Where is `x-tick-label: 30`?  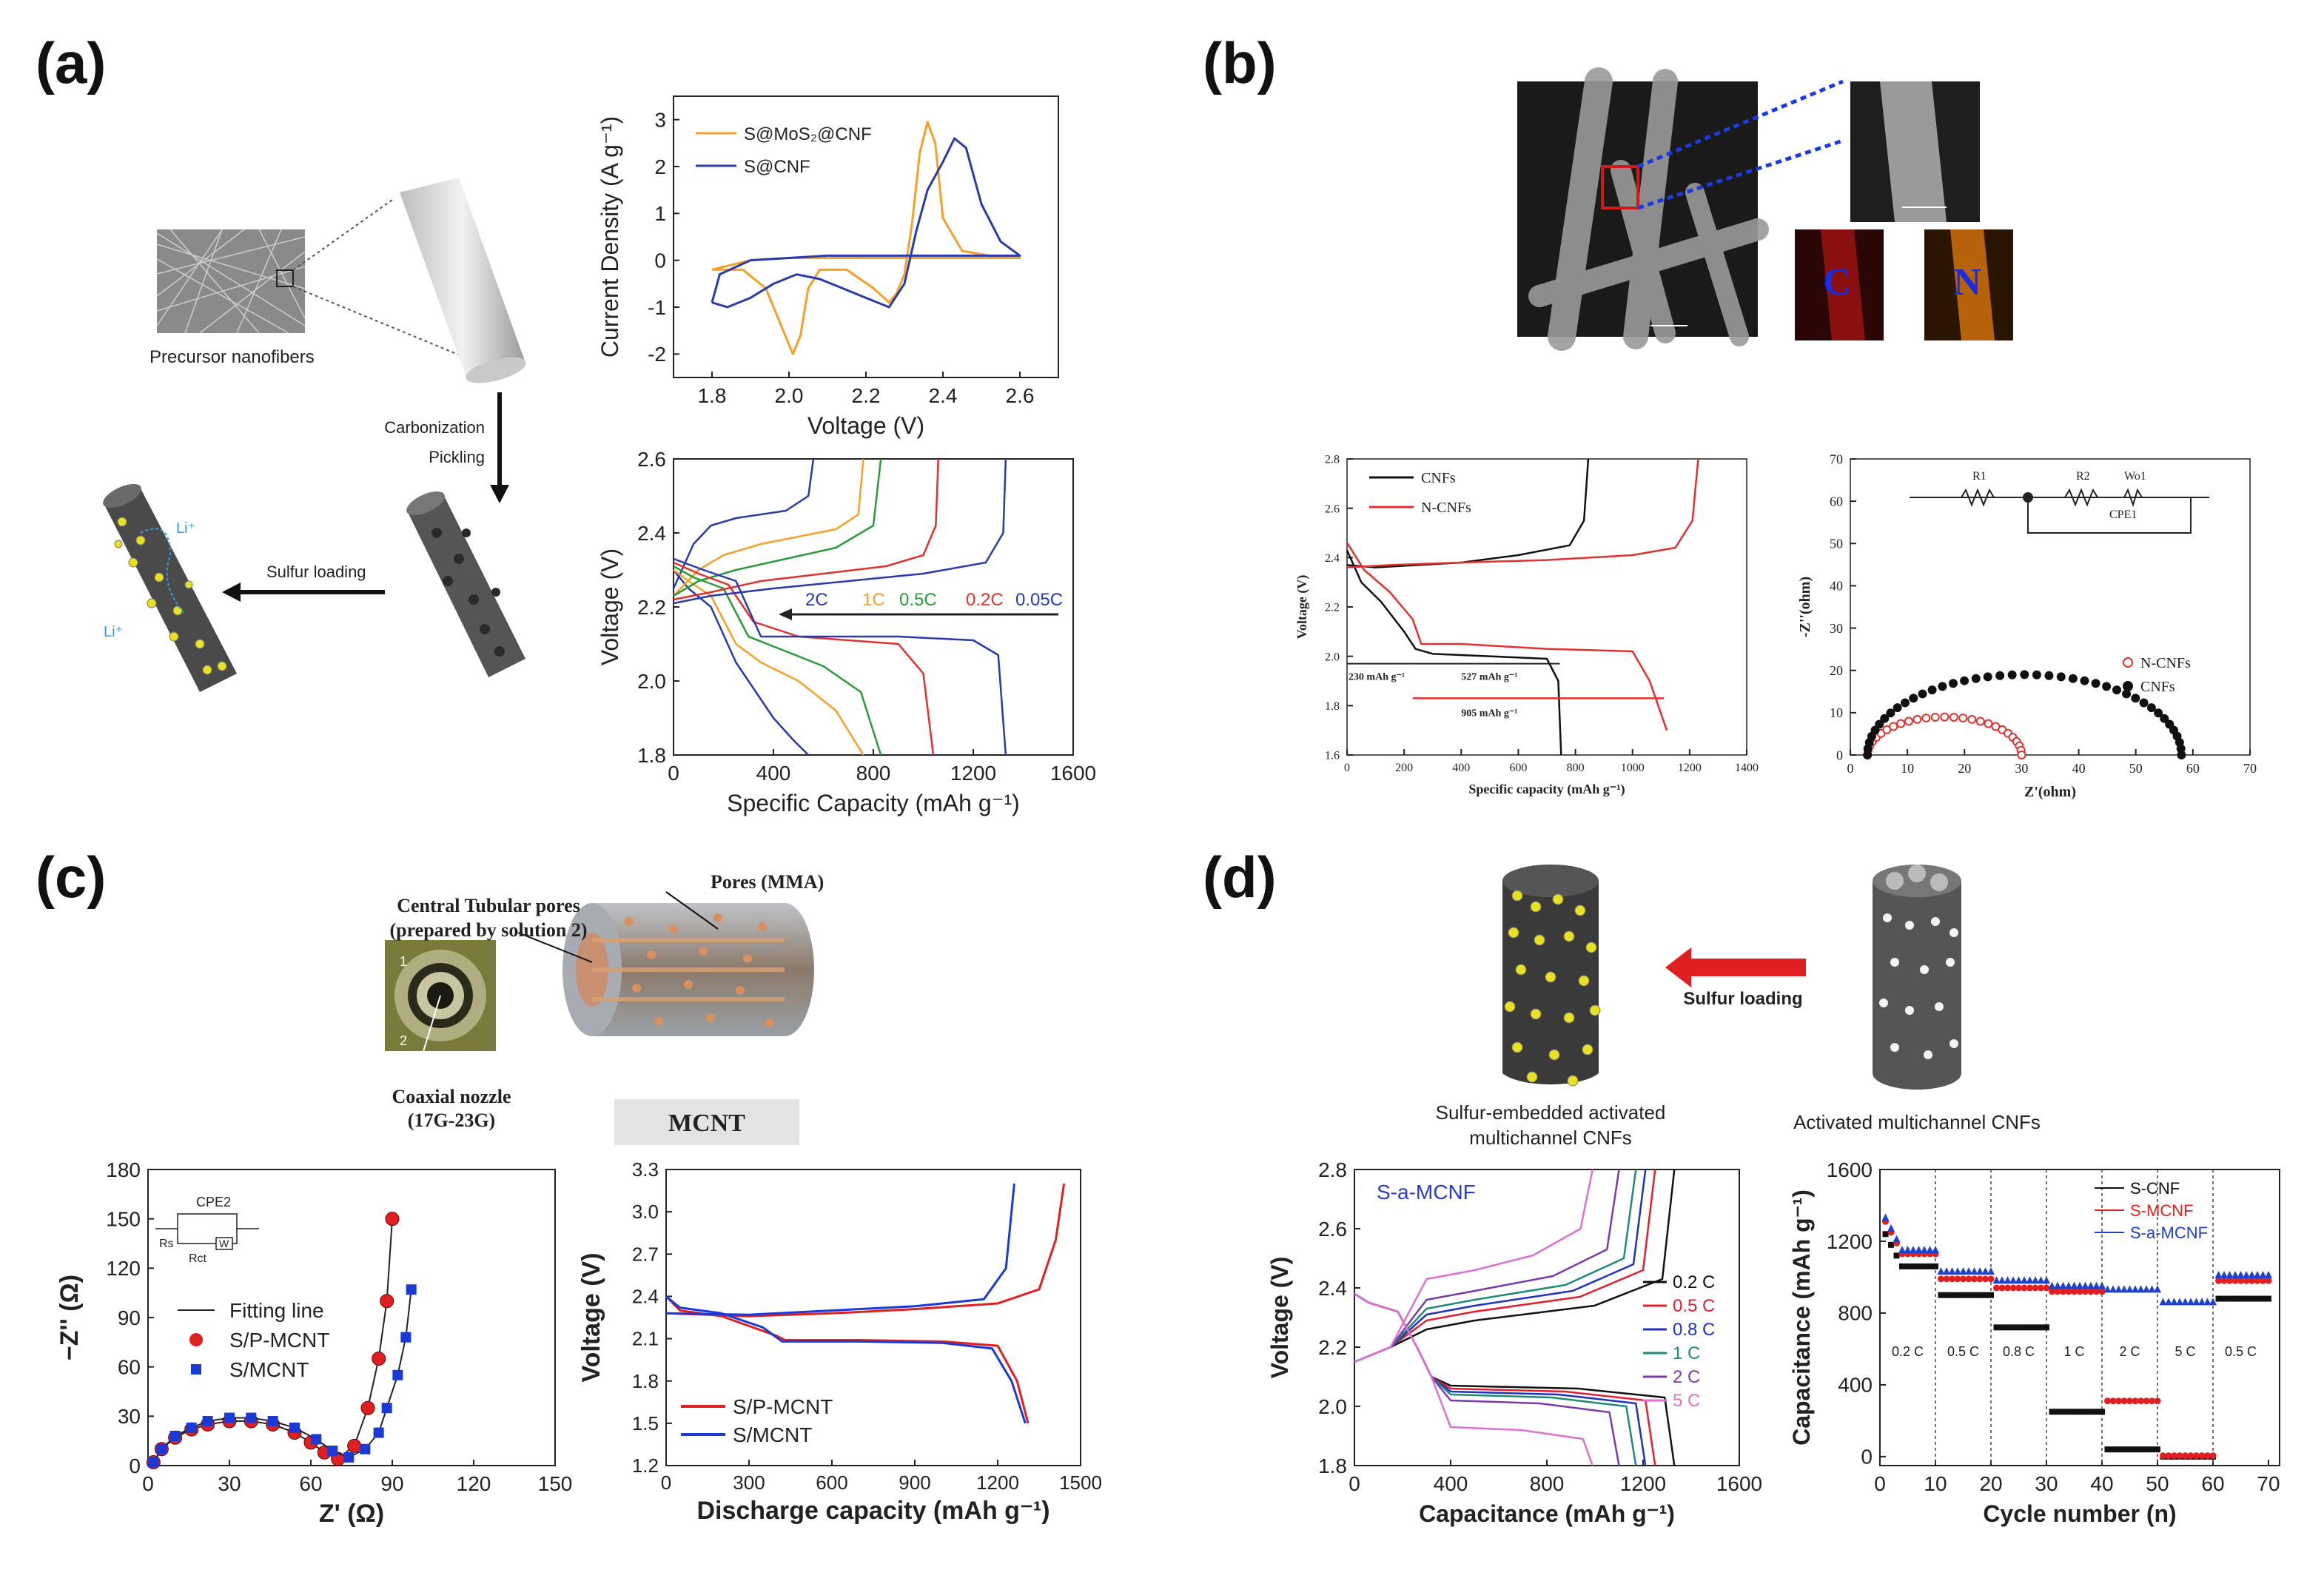 x-tick-label: 30 is located at coordinates (229, 1483).